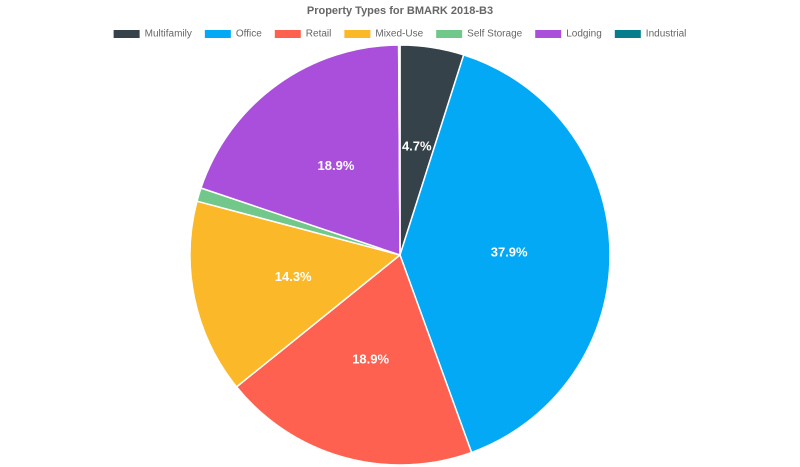  What do you see at coordinates (399, 150) in the screenshot?
I see `slice-industrial` at bounding box center [399, 150].